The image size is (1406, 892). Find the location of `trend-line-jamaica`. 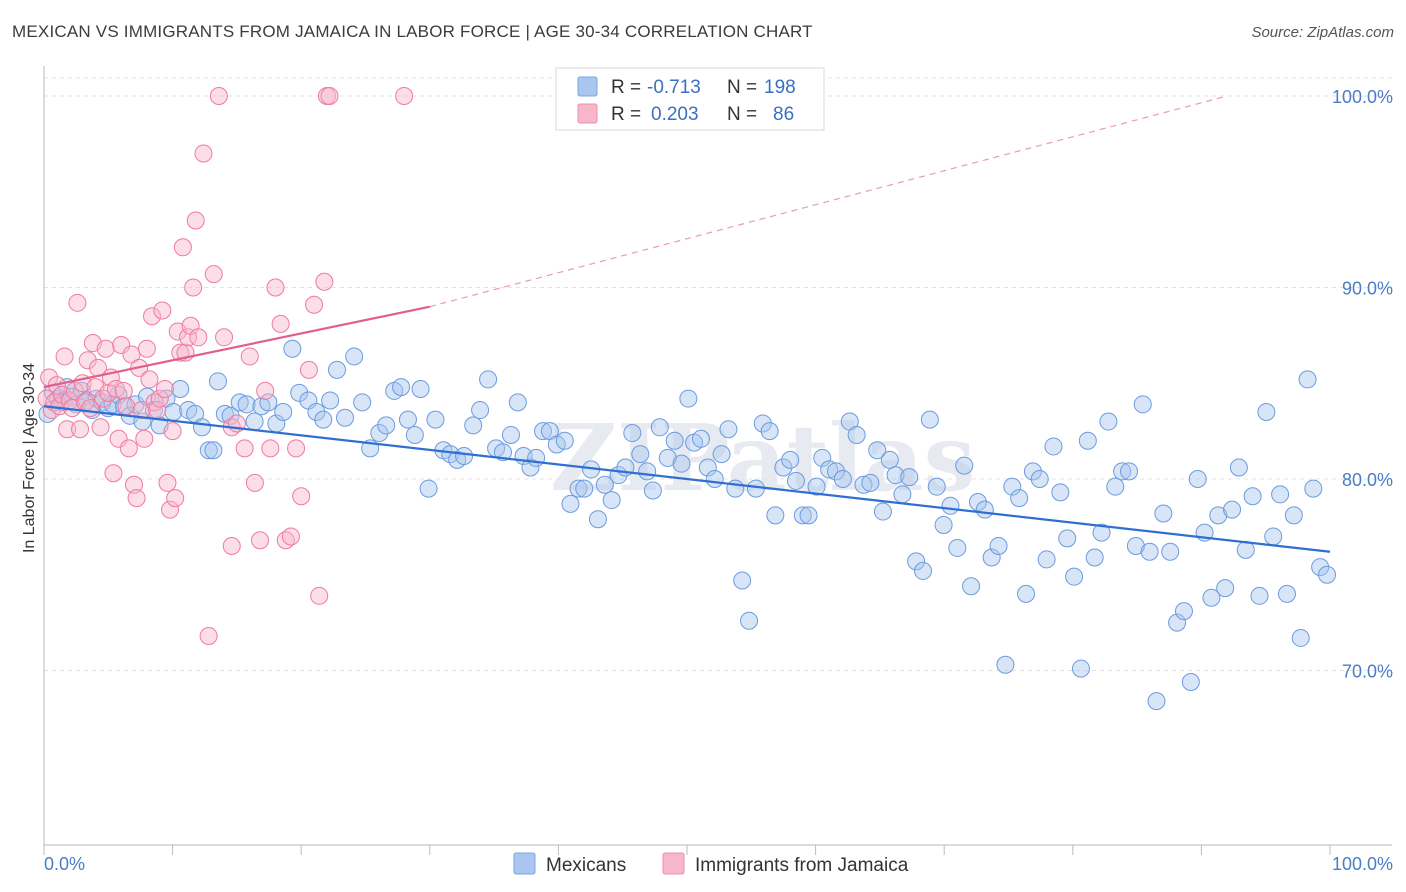

trend-line-jamaica is located at coordinates (237, 347).